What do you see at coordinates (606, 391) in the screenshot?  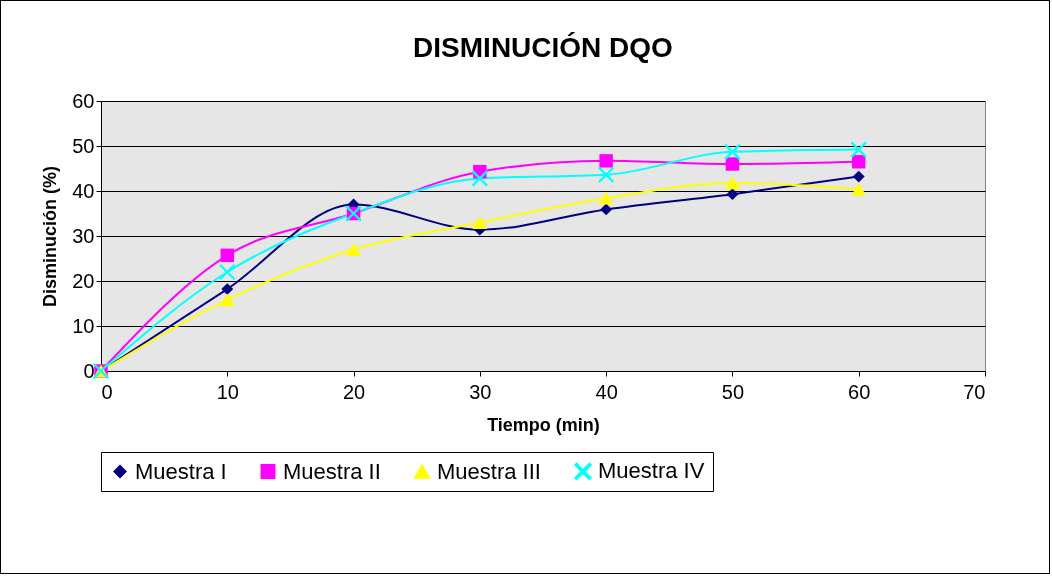 I see `x-tick-label: 40` at bounding box center [606, 391].